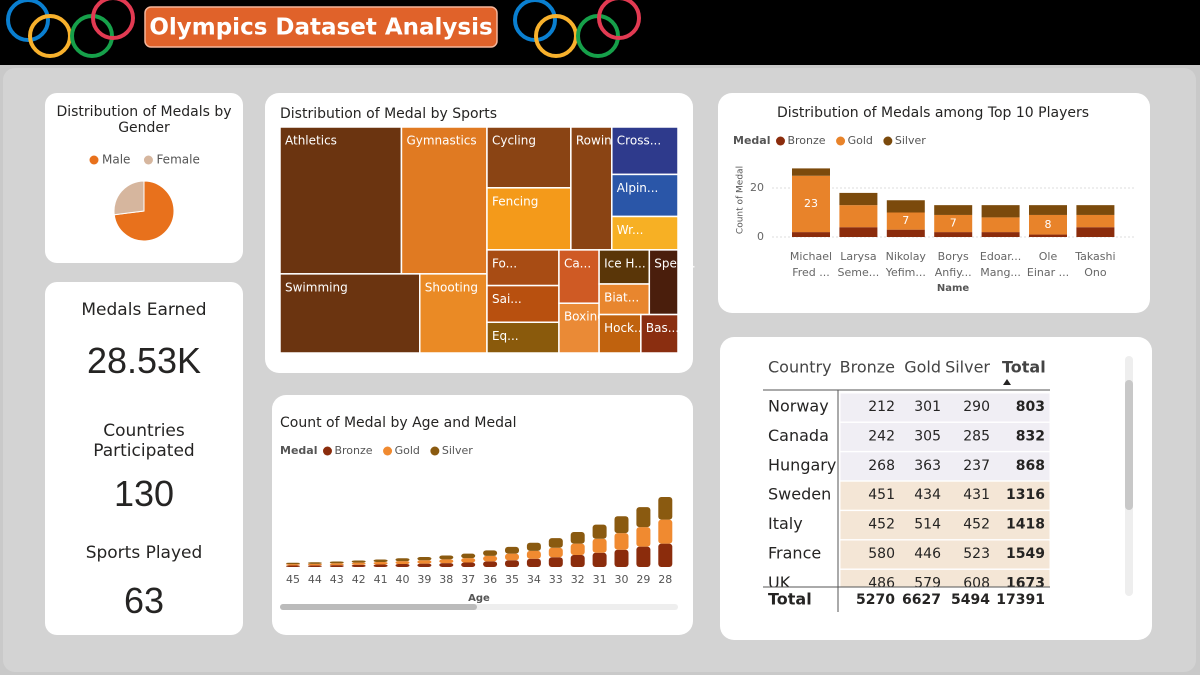 Image resolution: width=1200 pixels, height=675 pixels. I want to click on x-tick-label: 35, so click(512, 579).